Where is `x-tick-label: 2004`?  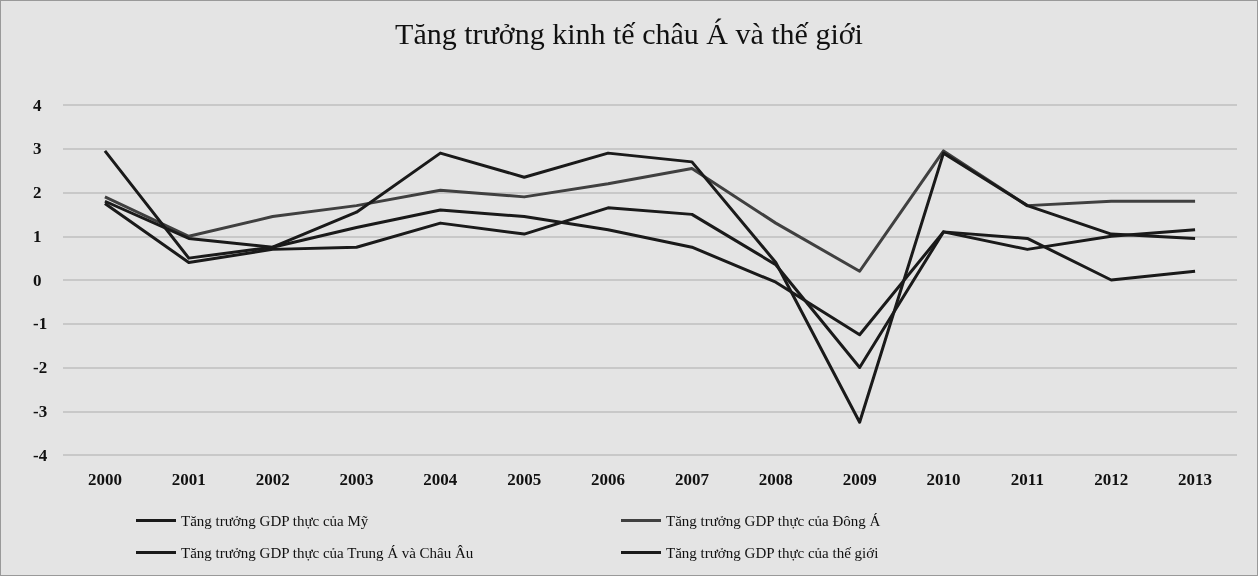
x-tick-label: 2004 is located at coordinates (440, 479).